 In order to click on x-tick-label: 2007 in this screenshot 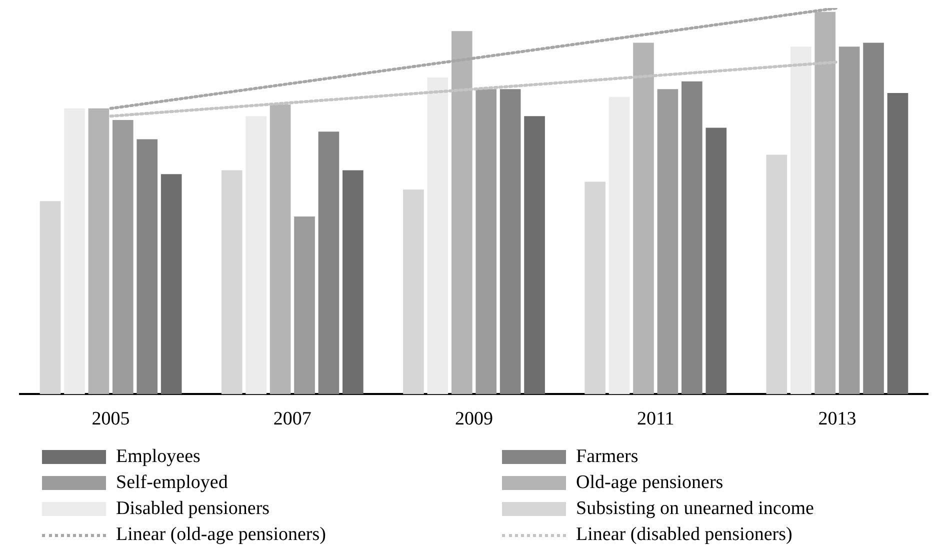, I will do `click(292, 419)`.